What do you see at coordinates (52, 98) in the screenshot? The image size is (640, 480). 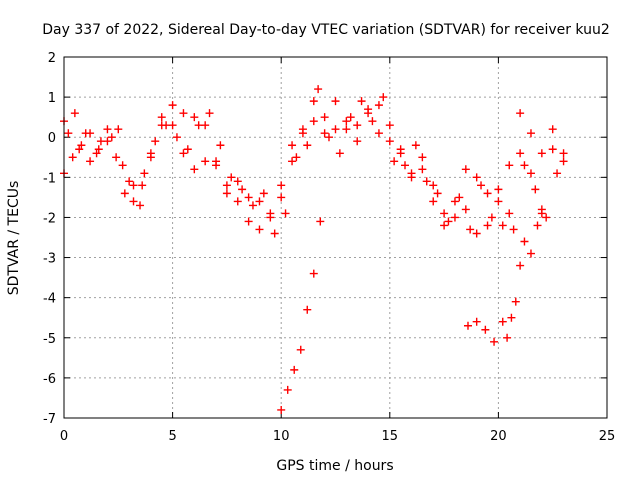 I see `y-tick-label: 1` at bounding box center [52, 98].